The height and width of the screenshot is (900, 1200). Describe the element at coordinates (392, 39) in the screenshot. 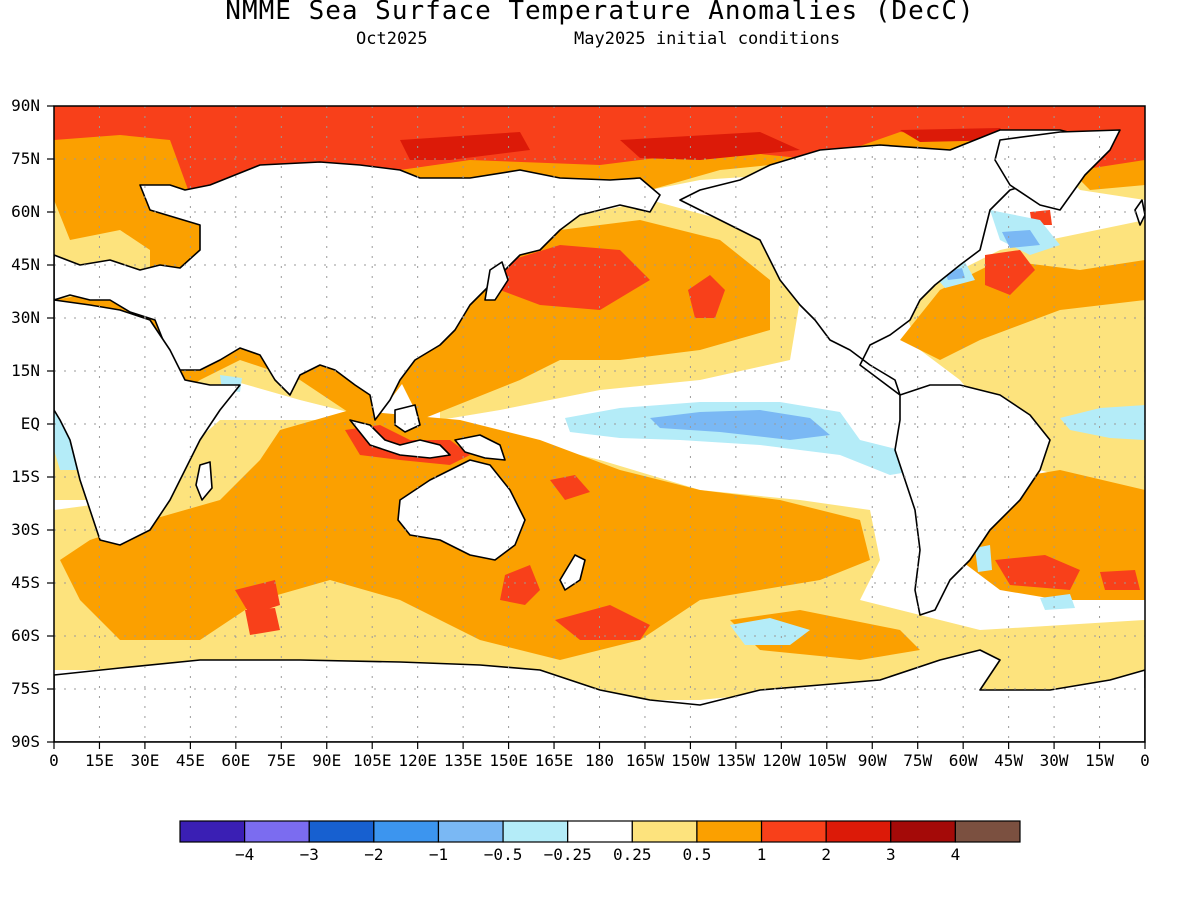

I see `valid-month-label: Oct2025` at that location.